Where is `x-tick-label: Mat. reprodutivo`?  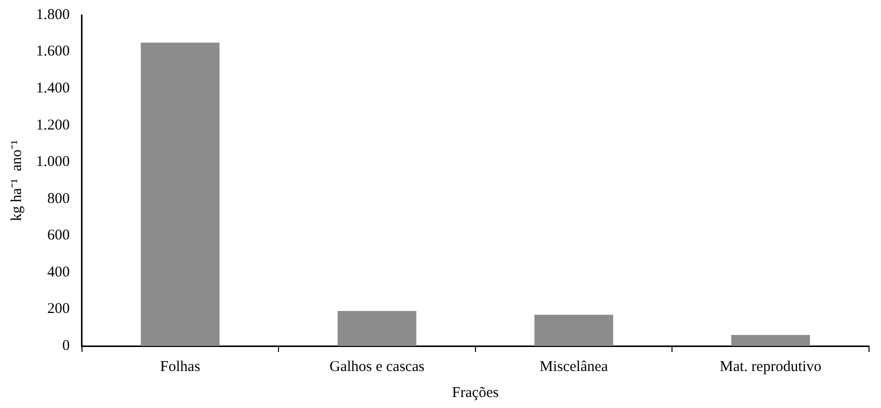
x-tick-label: Mat. reprodutivo is located at coordinates (771, 366).